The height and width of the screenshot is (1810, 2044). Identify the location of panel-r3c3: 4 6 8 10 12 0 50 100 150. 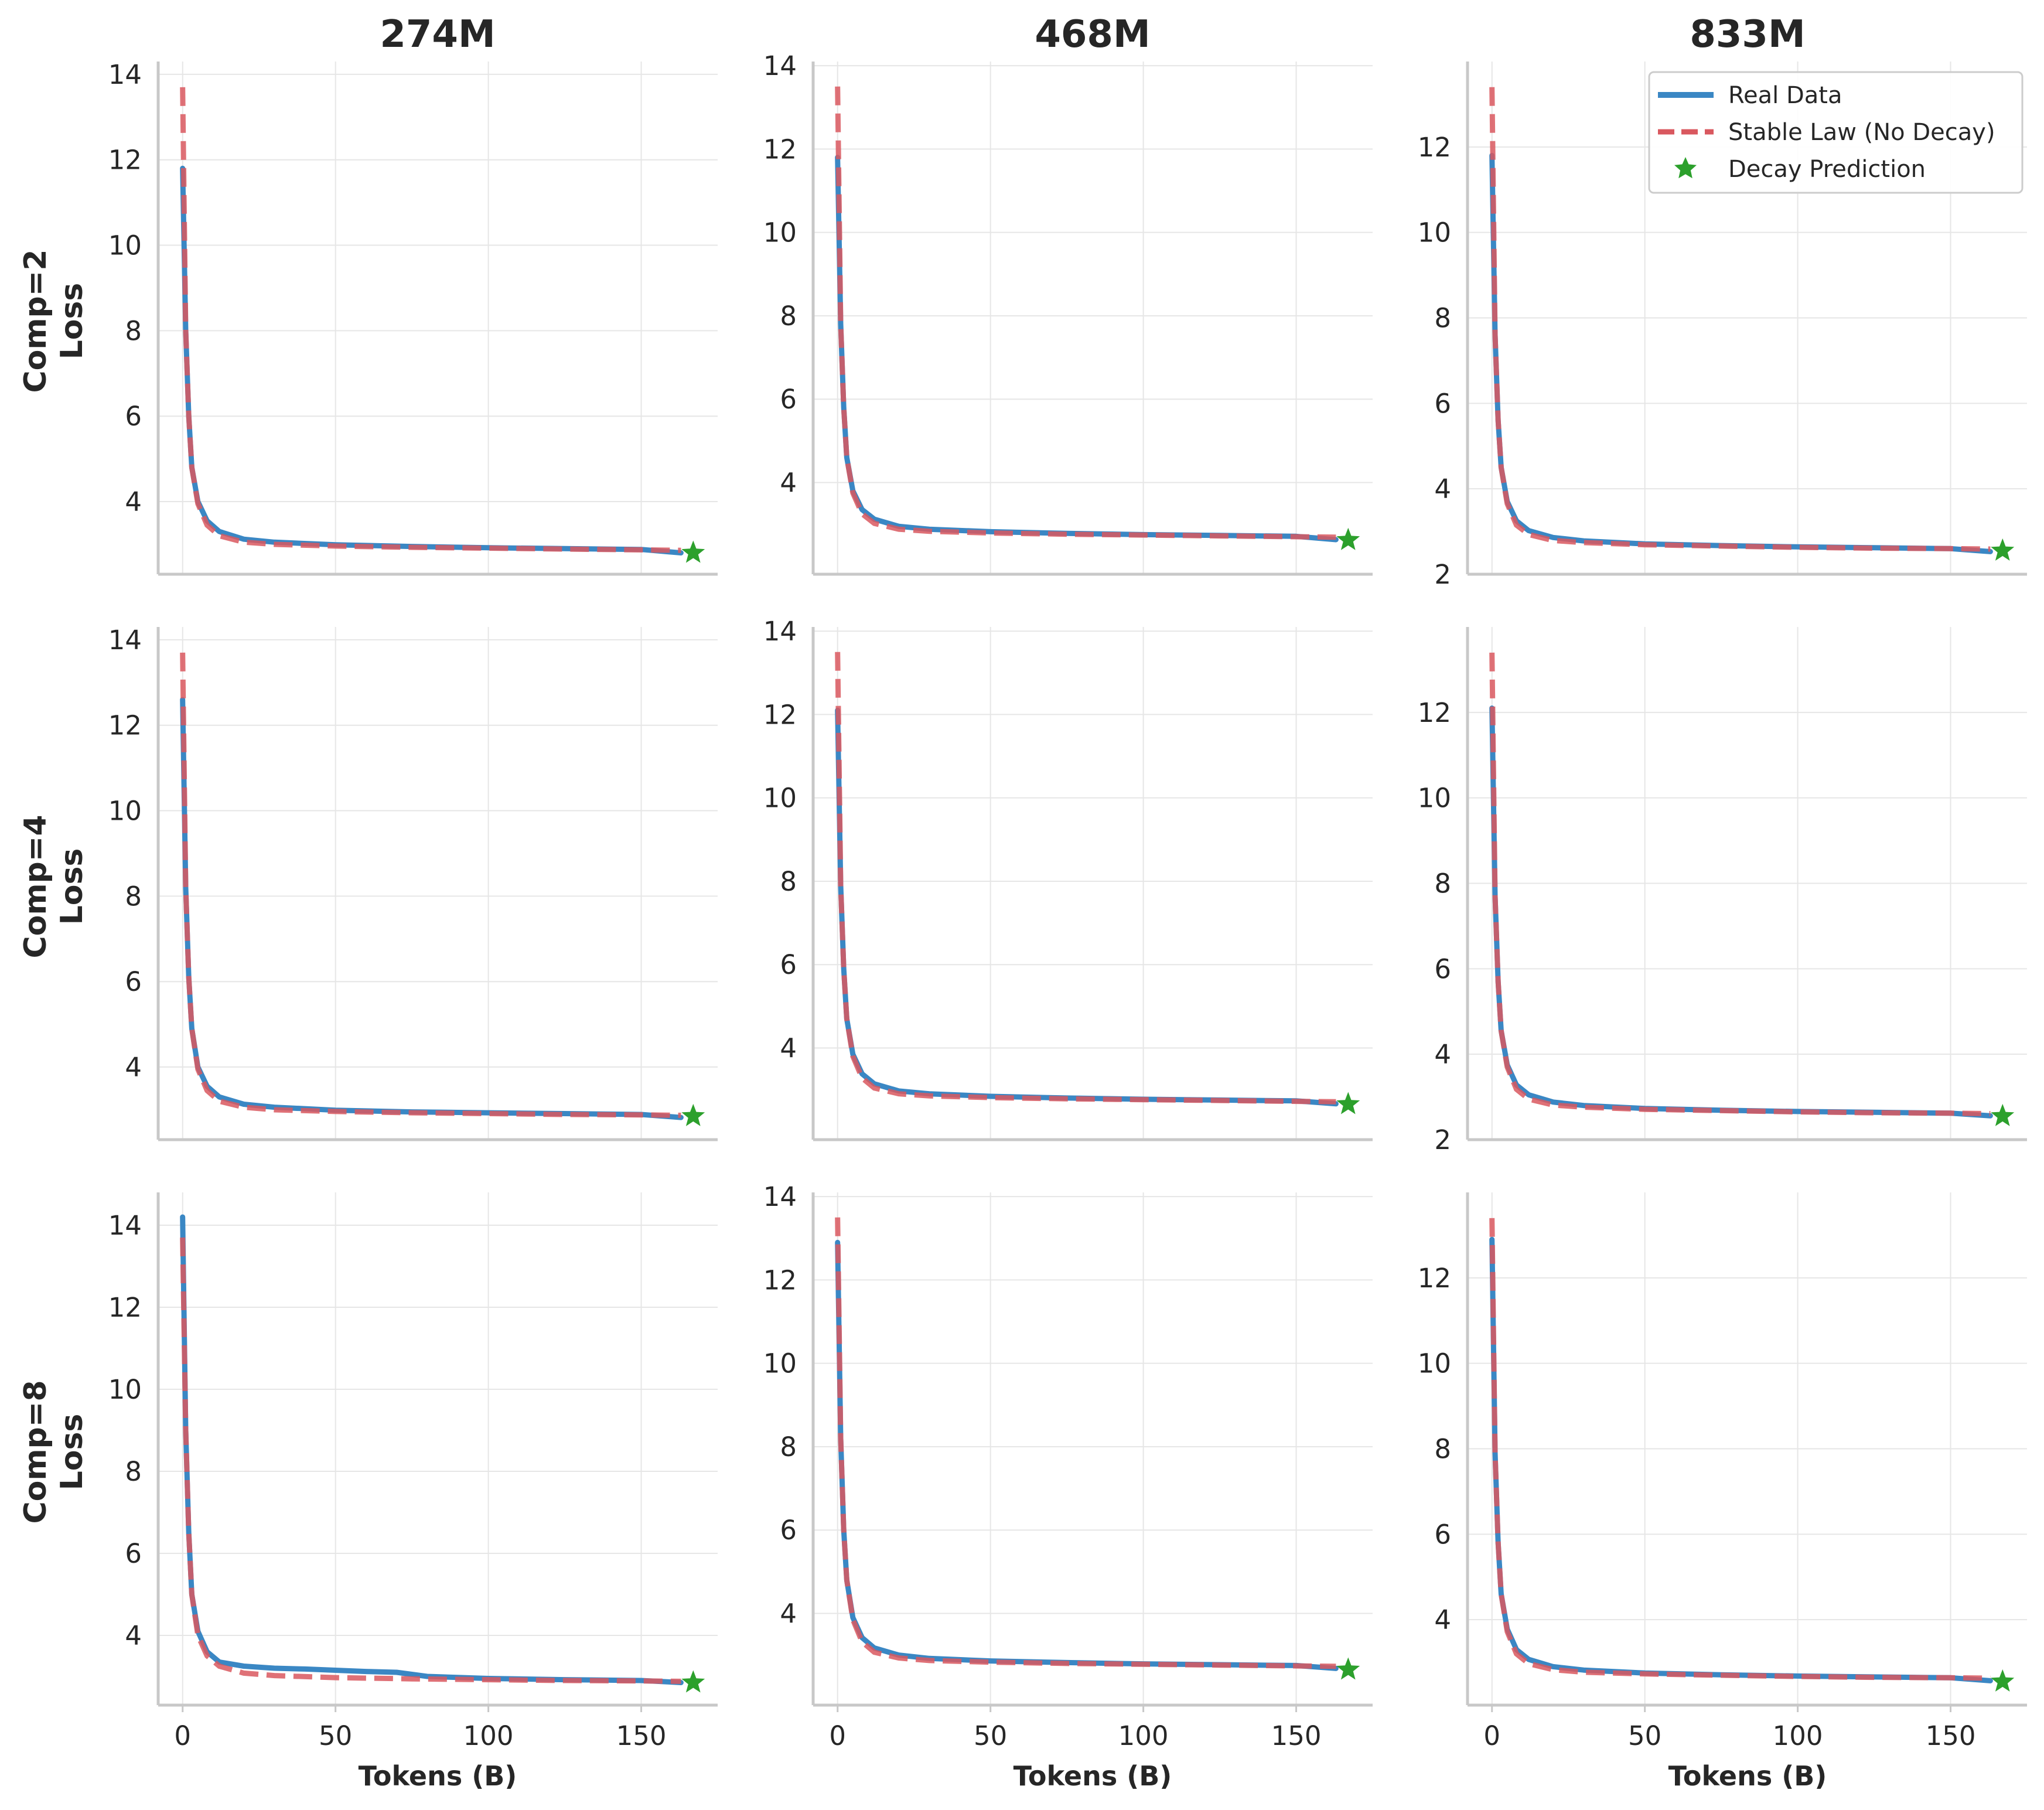
(1722, 1471).